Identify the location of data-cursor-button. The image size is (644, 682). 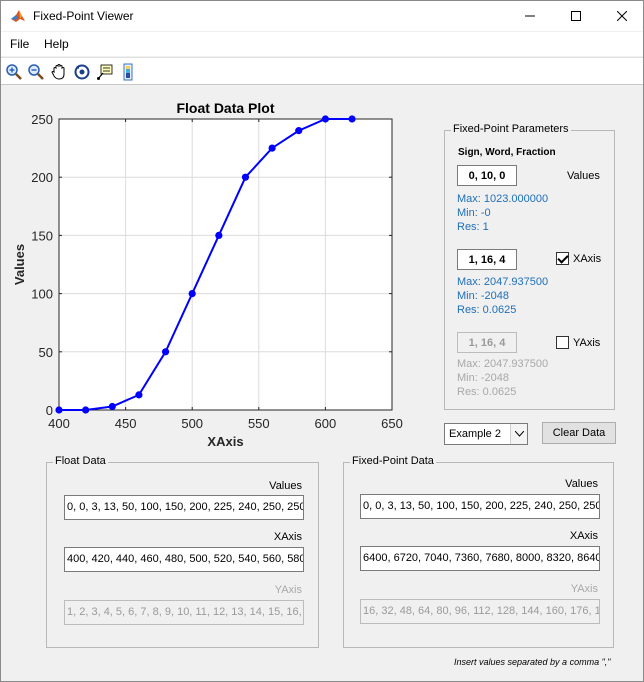
(105, 72).